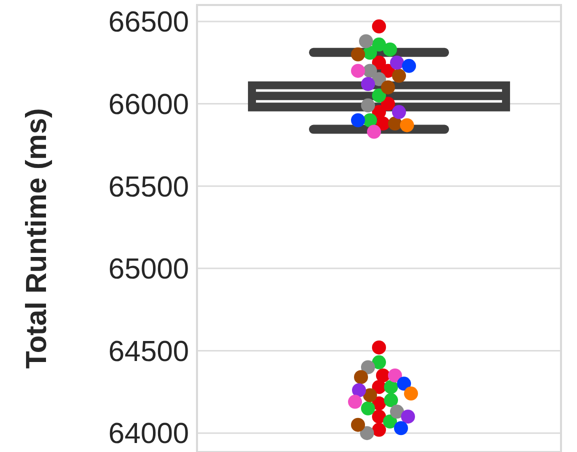 The height and width of the screenshot is (452, 577). I want to click on y-tick-label: 66000, so click(148, 104).